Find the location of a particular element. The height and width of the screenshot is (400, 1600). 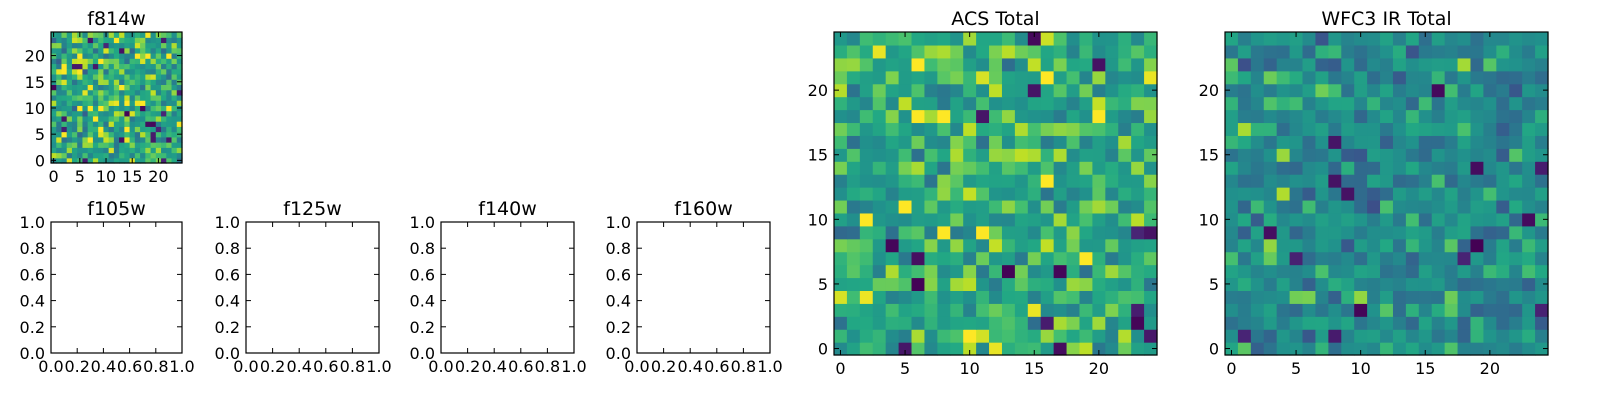

panel-title: f105w is located at coordinates (116, 209).